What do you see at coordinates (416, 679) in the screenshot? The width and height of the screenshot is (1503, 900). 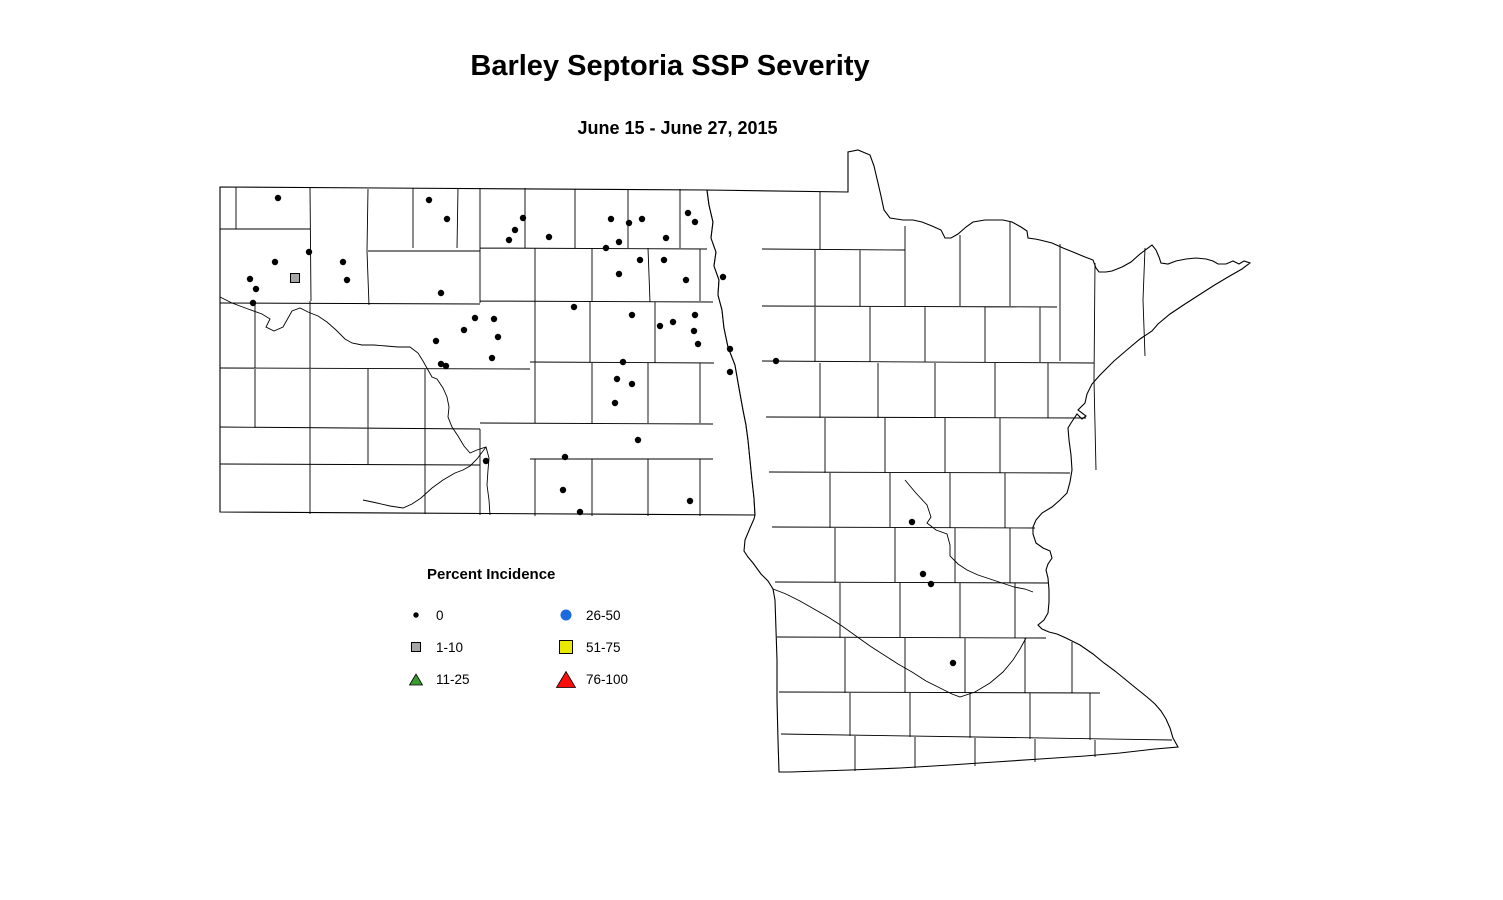 I see `green-triangle-marker-icon` at bounding box center [416, 679].